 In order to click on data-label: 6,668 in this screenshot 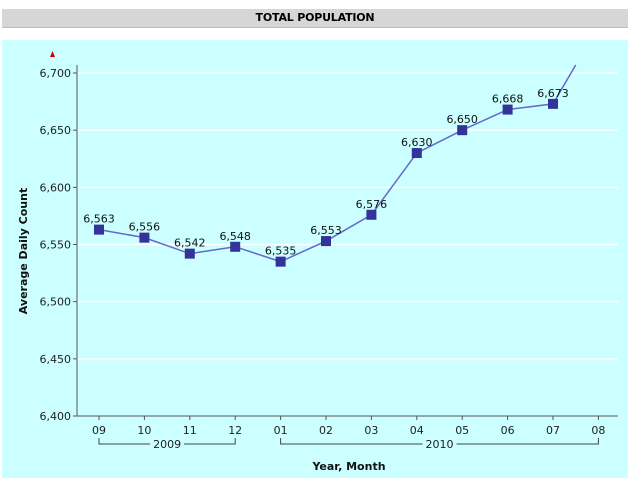, I will do `click(508, 99)`.